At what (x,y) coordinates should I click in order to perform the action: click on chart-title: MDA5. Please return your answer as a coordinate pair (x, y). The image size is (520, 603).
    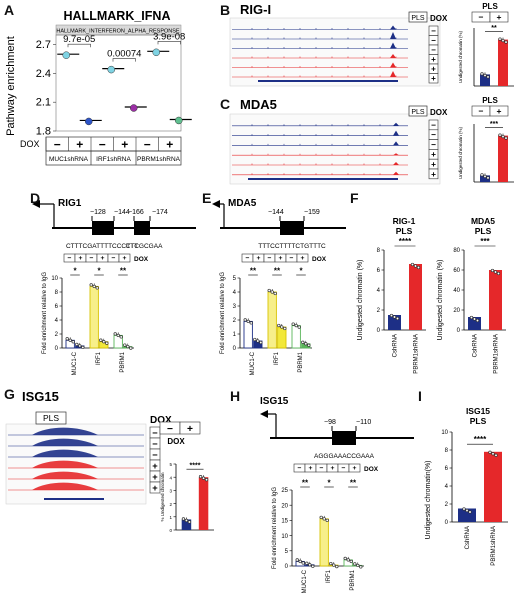
    Looking at the image, I should click on (483, 221).